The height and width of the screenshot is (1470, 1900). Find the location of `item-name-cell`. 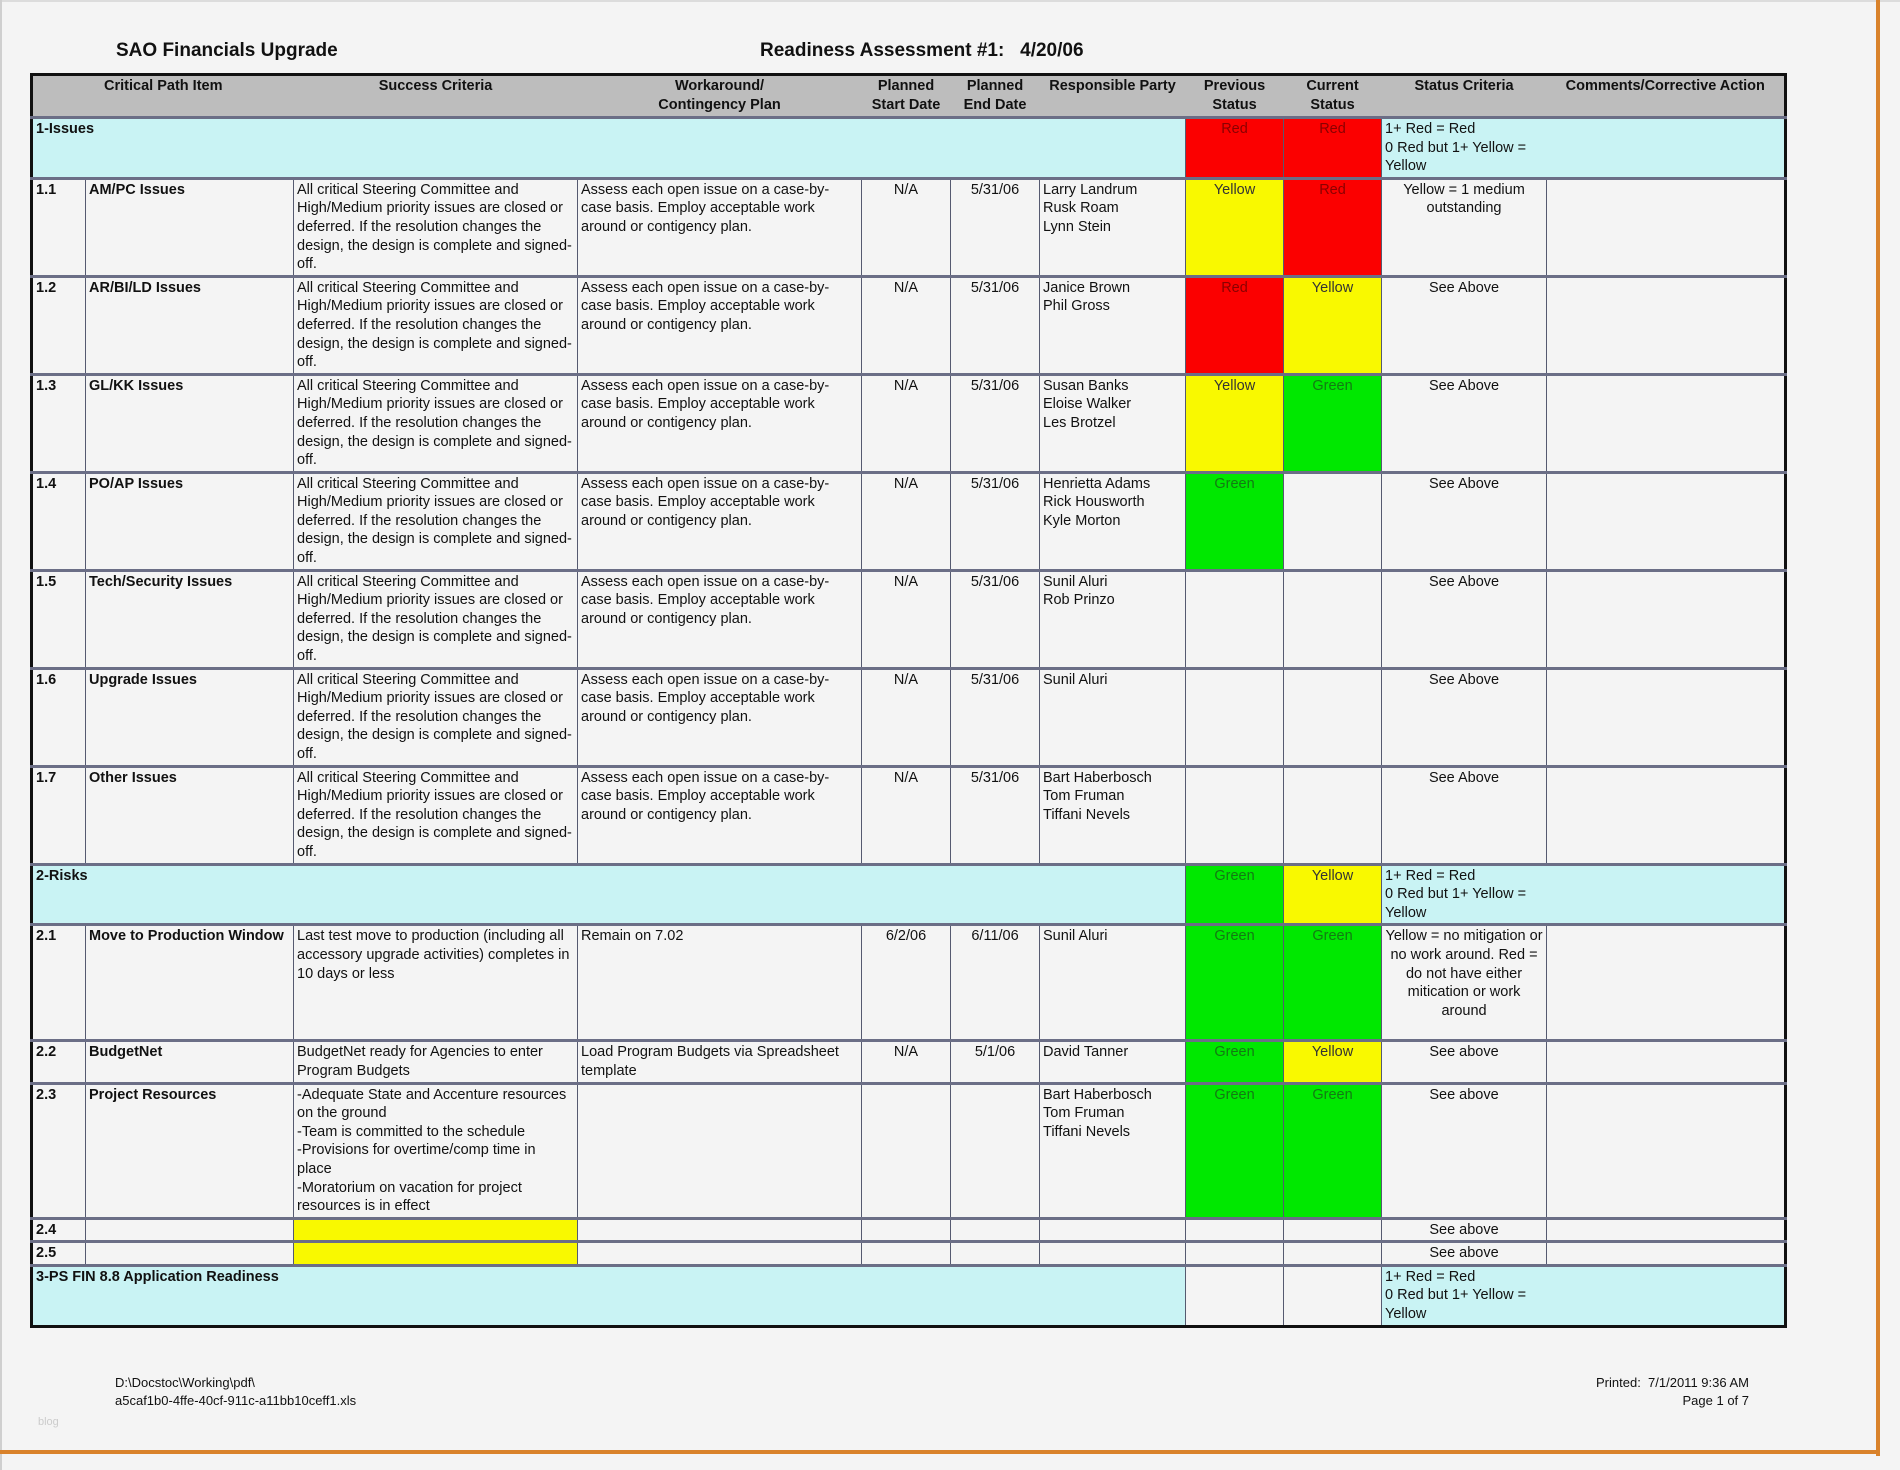

item-name-cell is located at coordinates (189, 1253).